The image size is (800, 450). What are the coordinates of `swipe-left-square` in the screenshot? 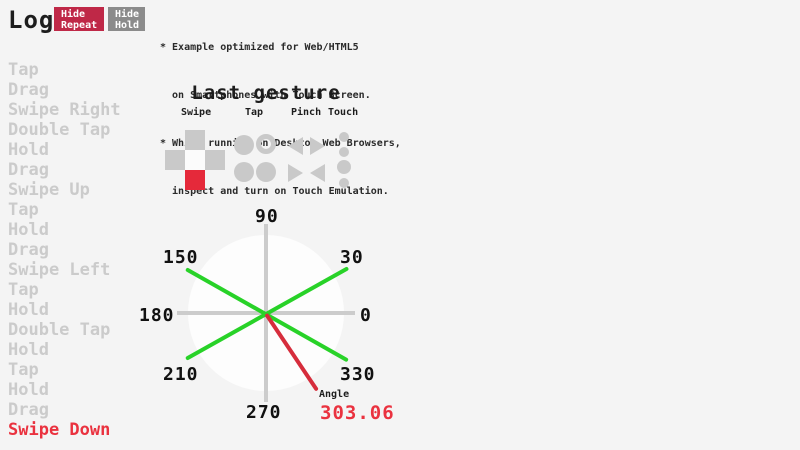 It's located at (175, 160).